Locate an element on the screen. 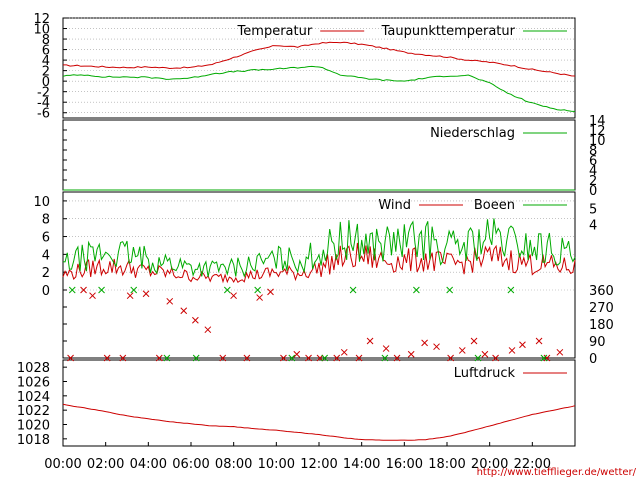 The height and width of the screenshot is (480, 640). x-tick-label: 16:00 is located at coordinates (404, 464).